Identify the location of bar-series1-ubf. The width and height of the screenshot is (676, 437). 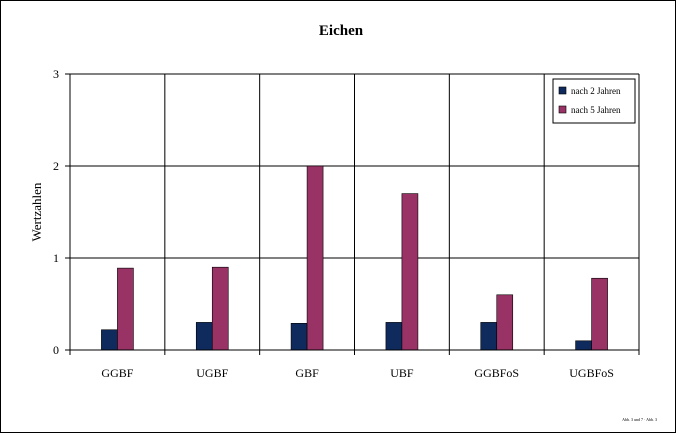
(394, 336).